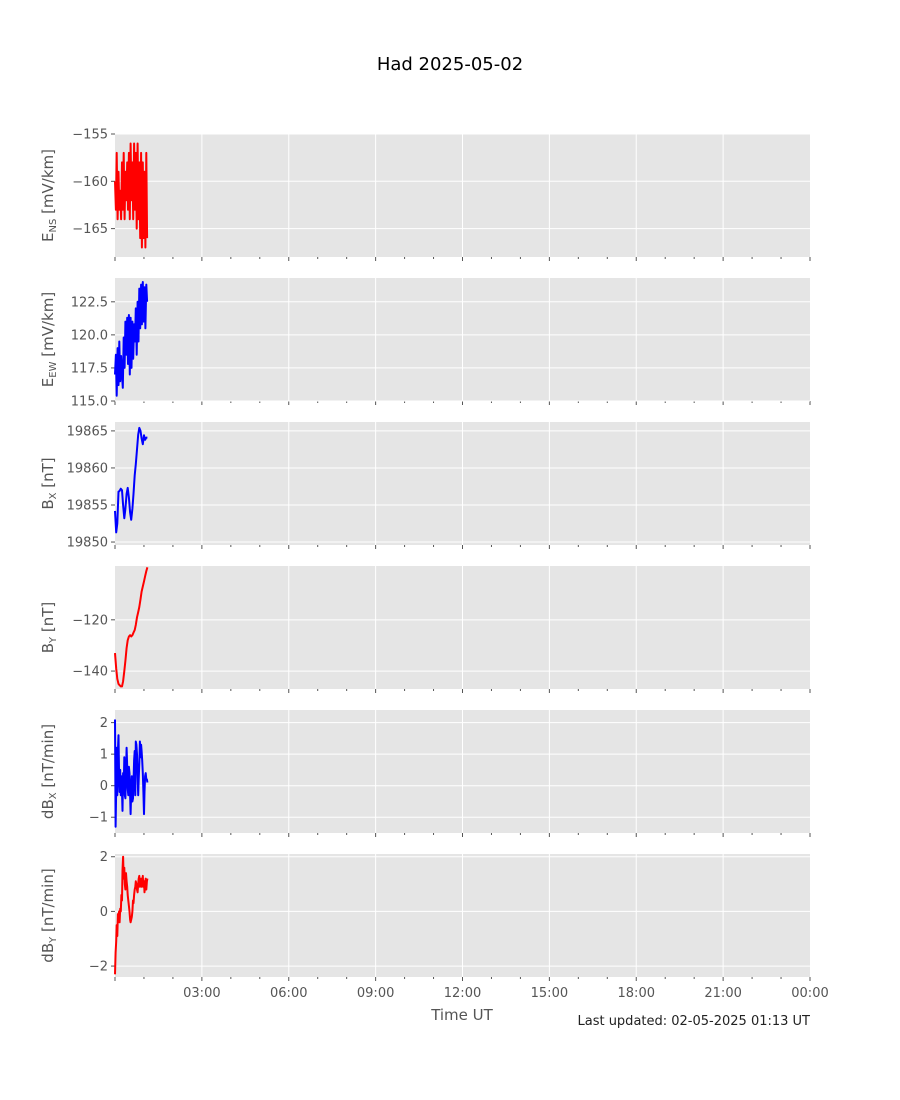 Image resolution: width=900 pixels, height=1100 pixels. What do you see at coordinates (90, 672) in the screenshot?
I see `y-tick-label: −140` at bounding box center [90, 672].